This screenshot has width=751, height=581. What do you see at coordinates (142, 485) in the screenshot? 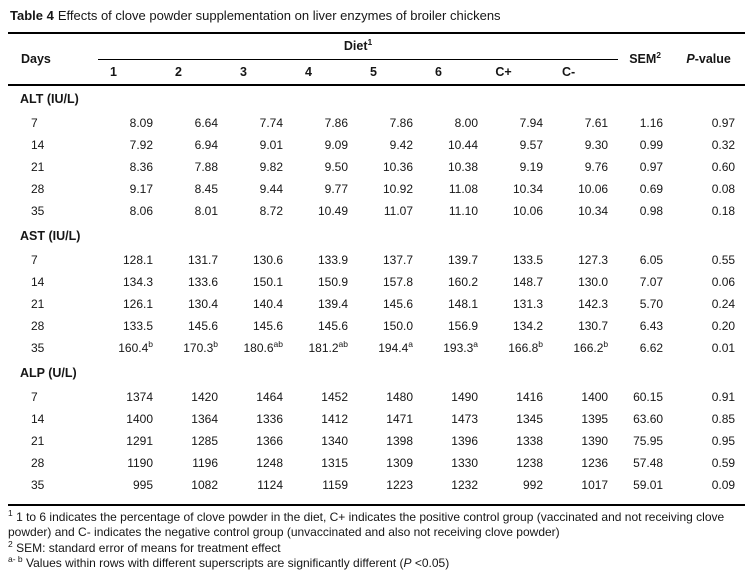
I see `value-cell: 995` at bounding box center [142, 485].